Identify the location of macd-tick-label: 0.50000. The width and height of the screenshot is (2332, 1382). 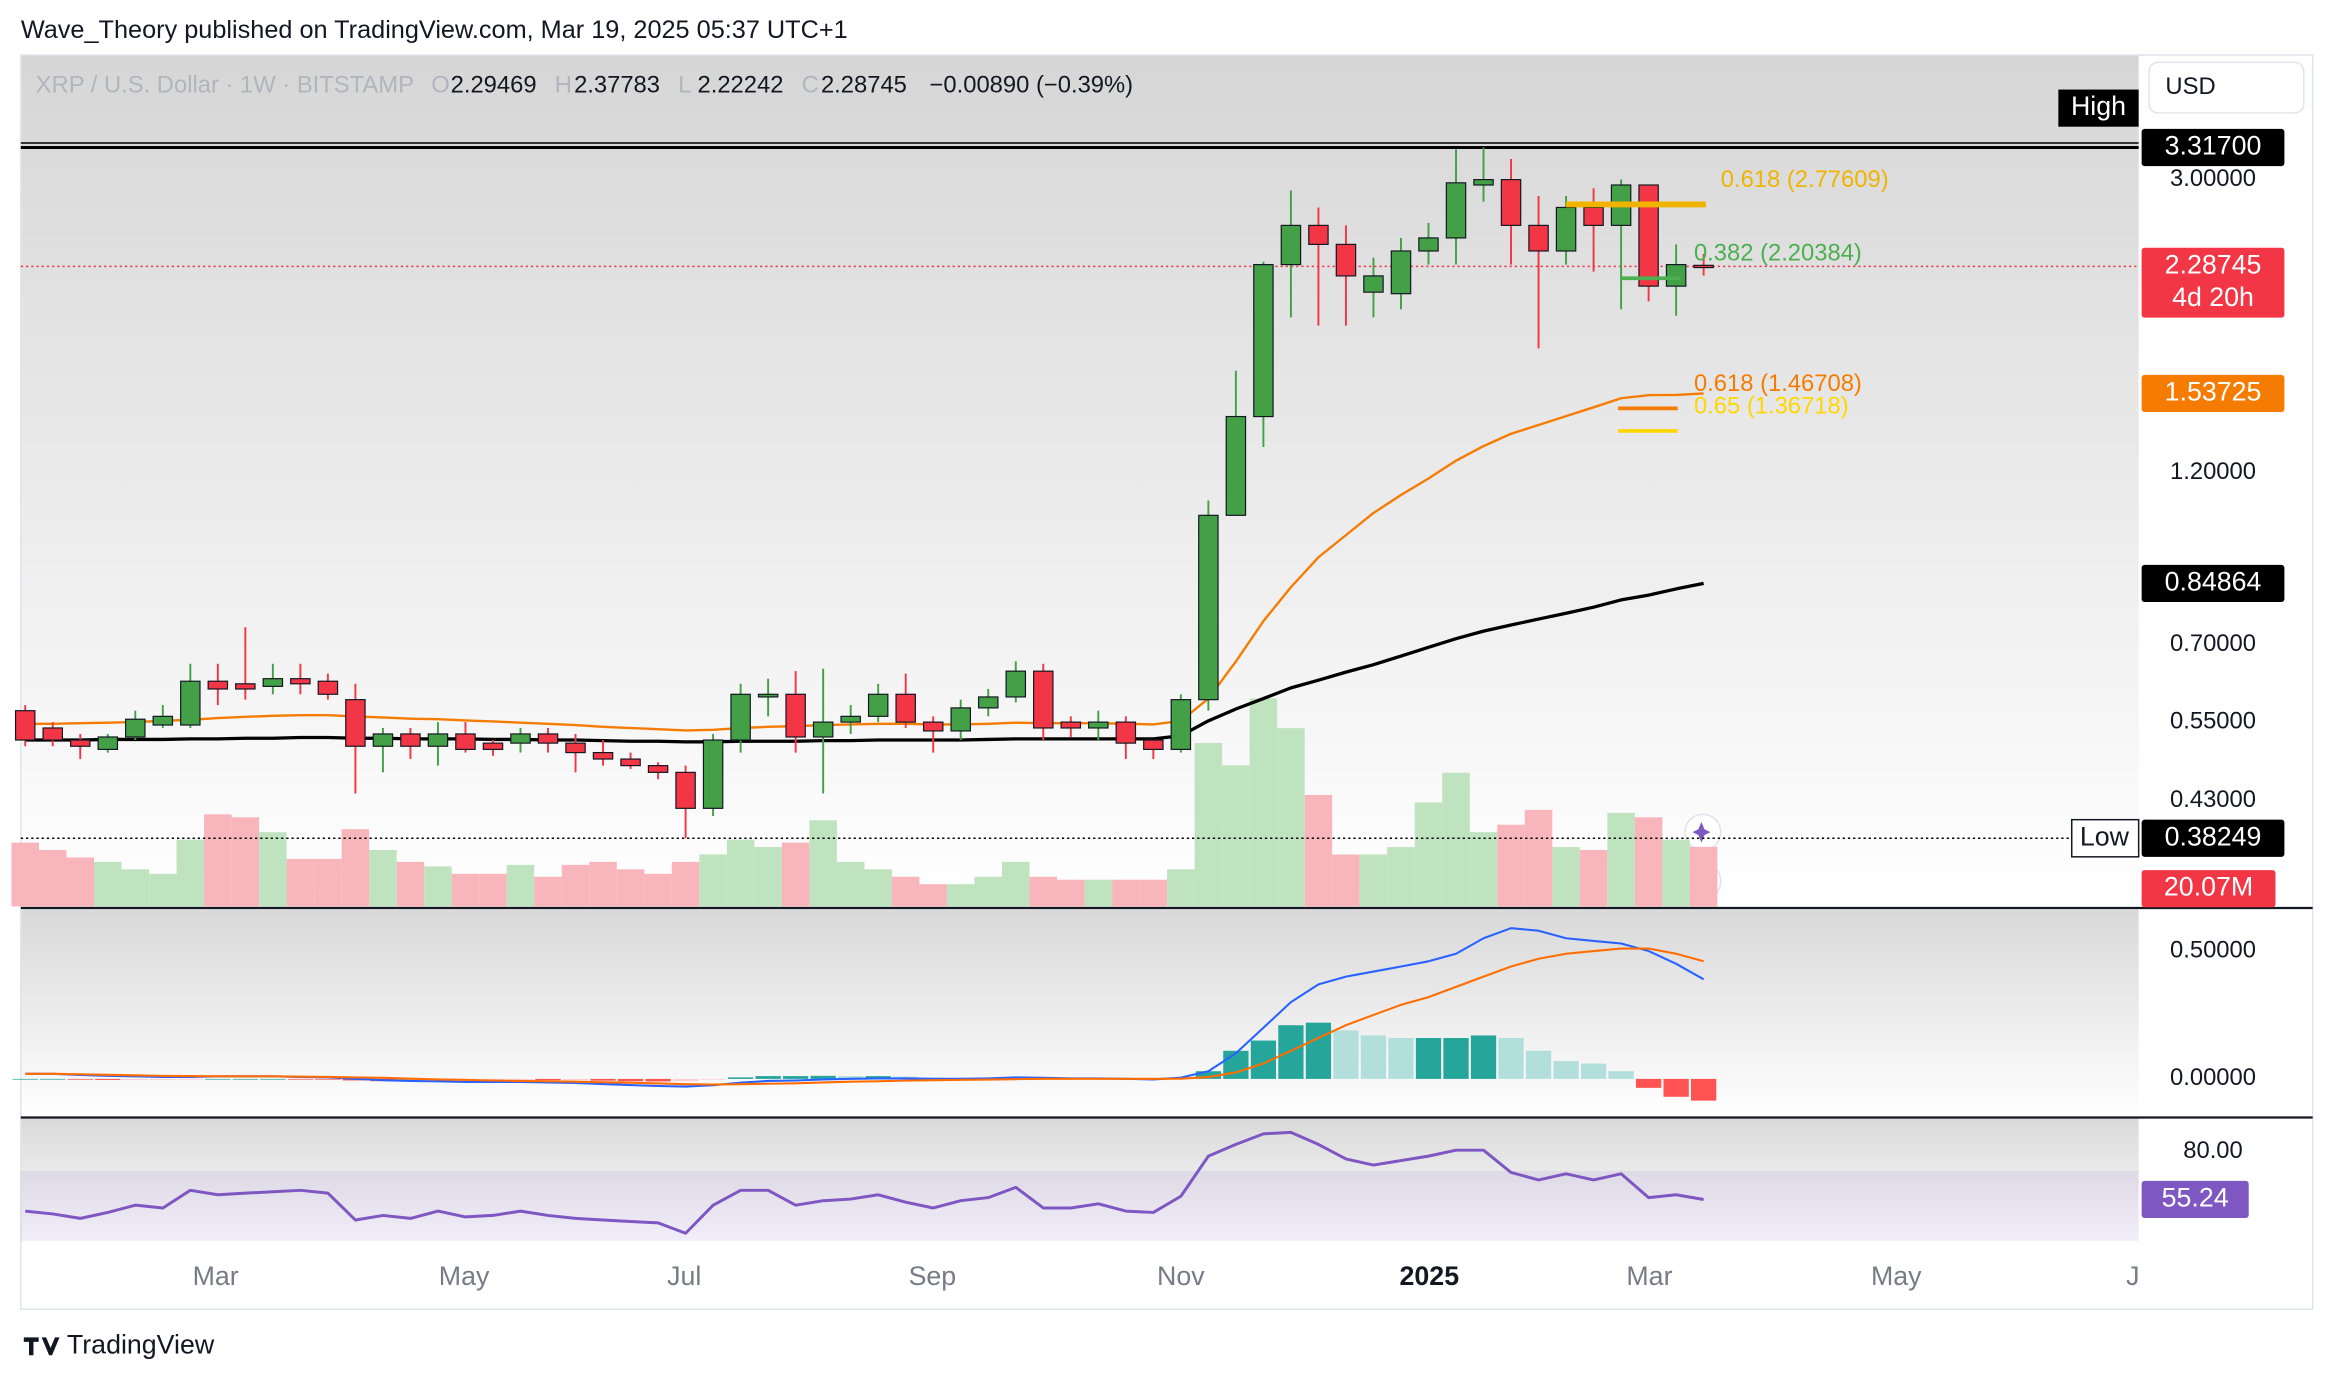
(2213, 949).